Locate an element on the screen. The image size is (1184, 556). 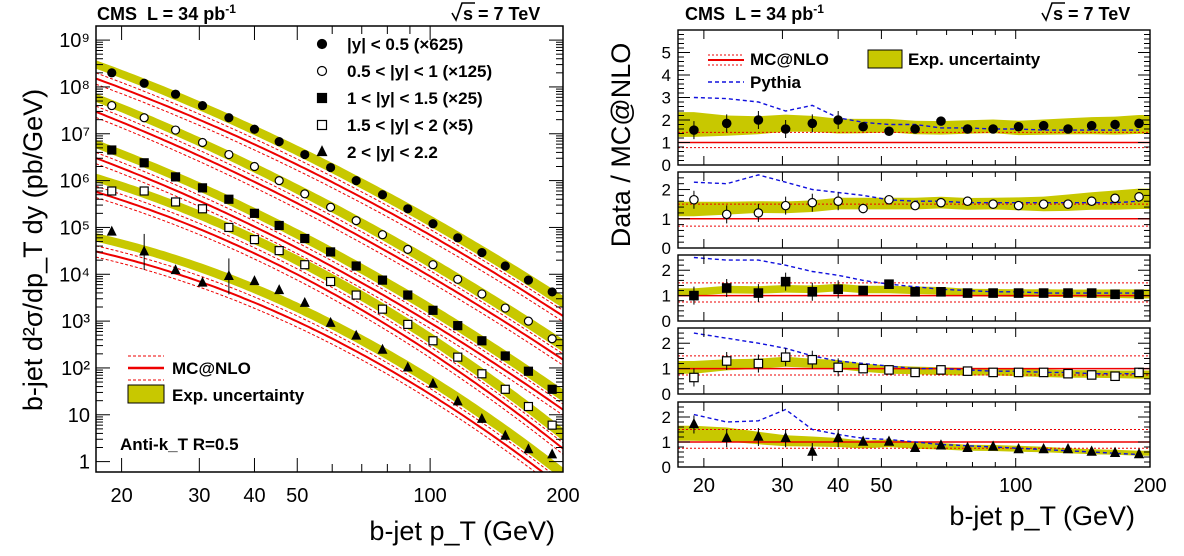
ratio-x-tick-label: 20 is located at coordinates (704, 486).